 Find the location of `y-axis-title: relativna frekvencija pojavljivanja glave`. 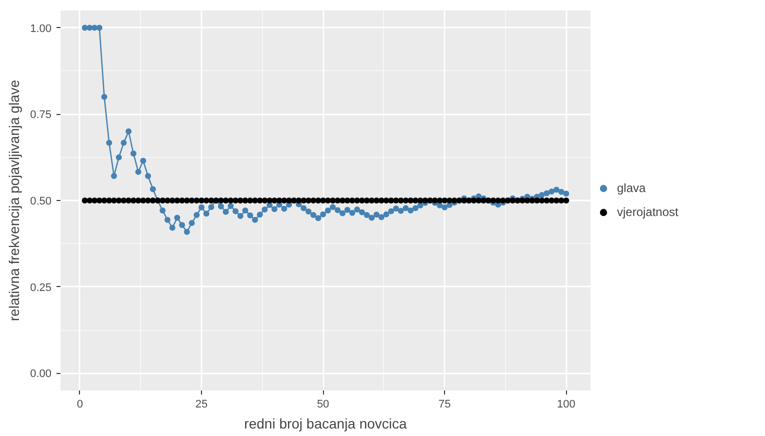

y-axis-title: relativna frekvencija pojavljivanja glave is located at coordinates (14, 201).